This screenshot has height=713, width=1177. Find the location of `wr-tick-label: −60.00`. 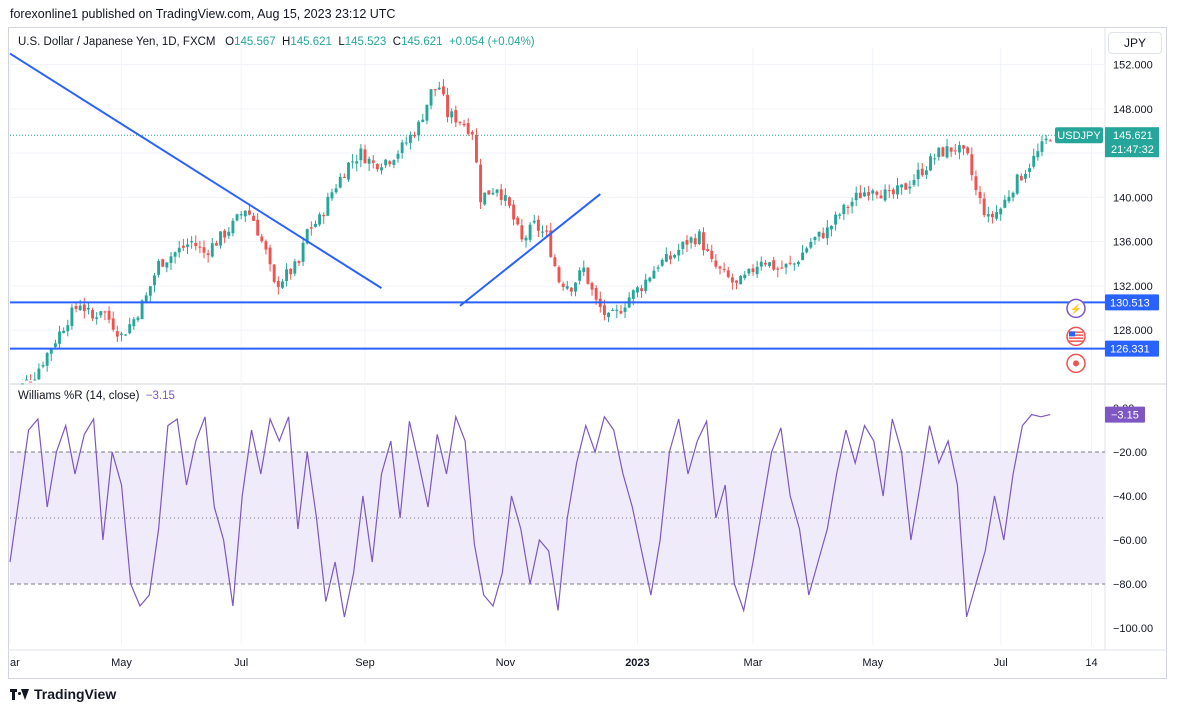

wr-tick-label: −60.00 is located at coordinates (1130, 541).